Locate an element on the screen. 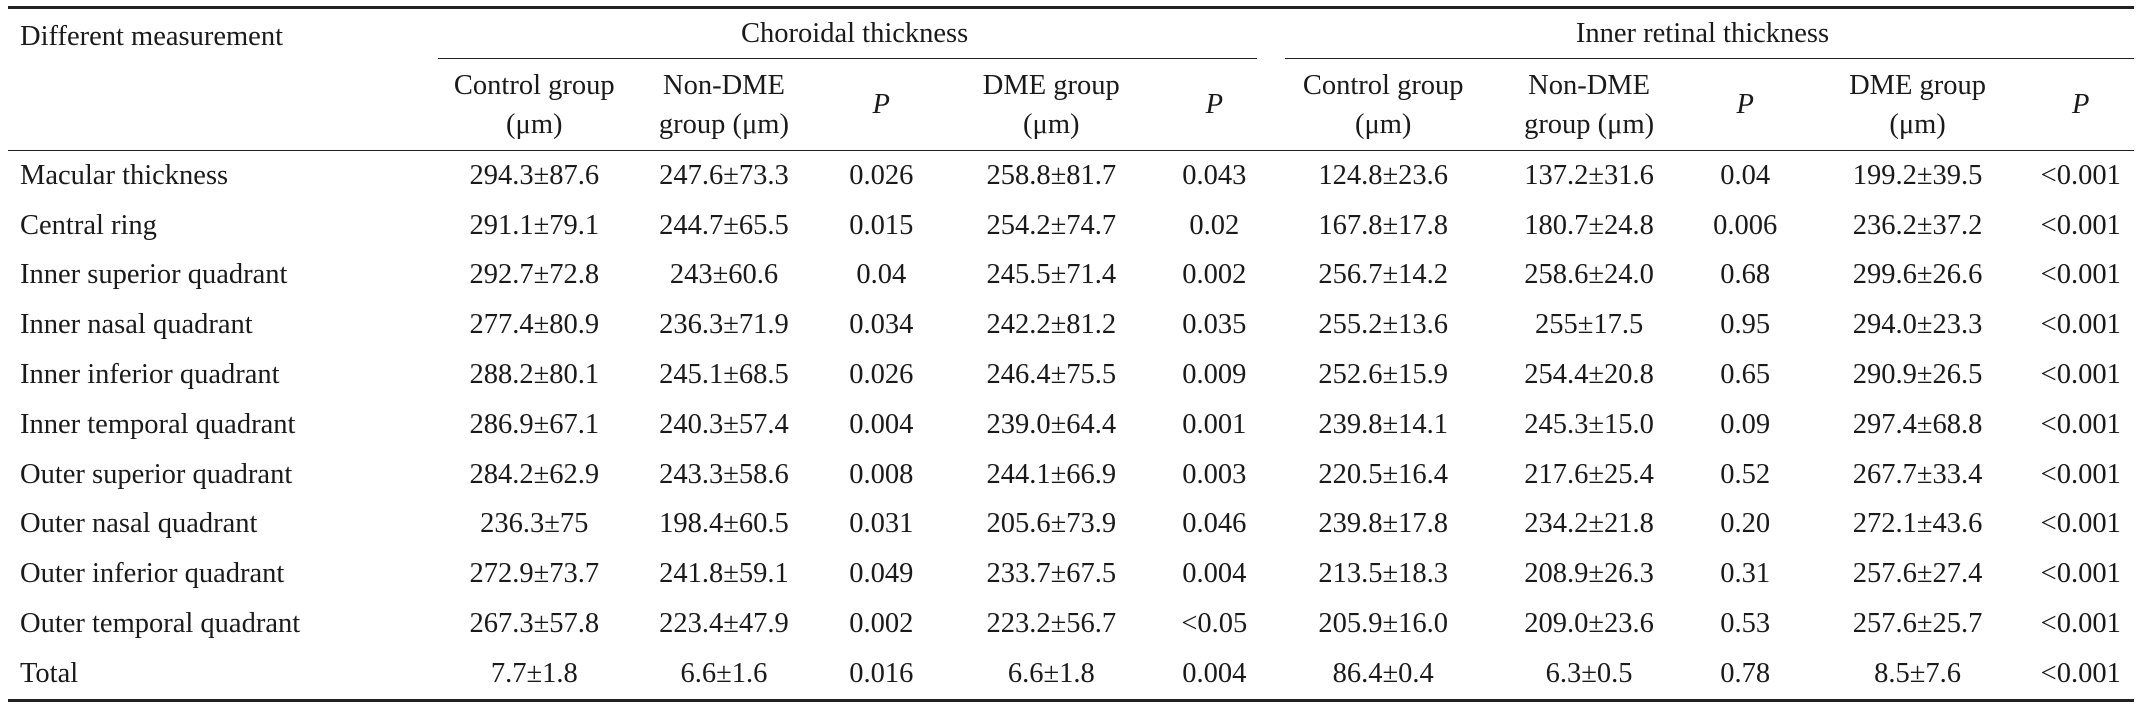 This screenshot has height=708, width=2142. column-header-line: Control group is located at coordinates (534, 85).